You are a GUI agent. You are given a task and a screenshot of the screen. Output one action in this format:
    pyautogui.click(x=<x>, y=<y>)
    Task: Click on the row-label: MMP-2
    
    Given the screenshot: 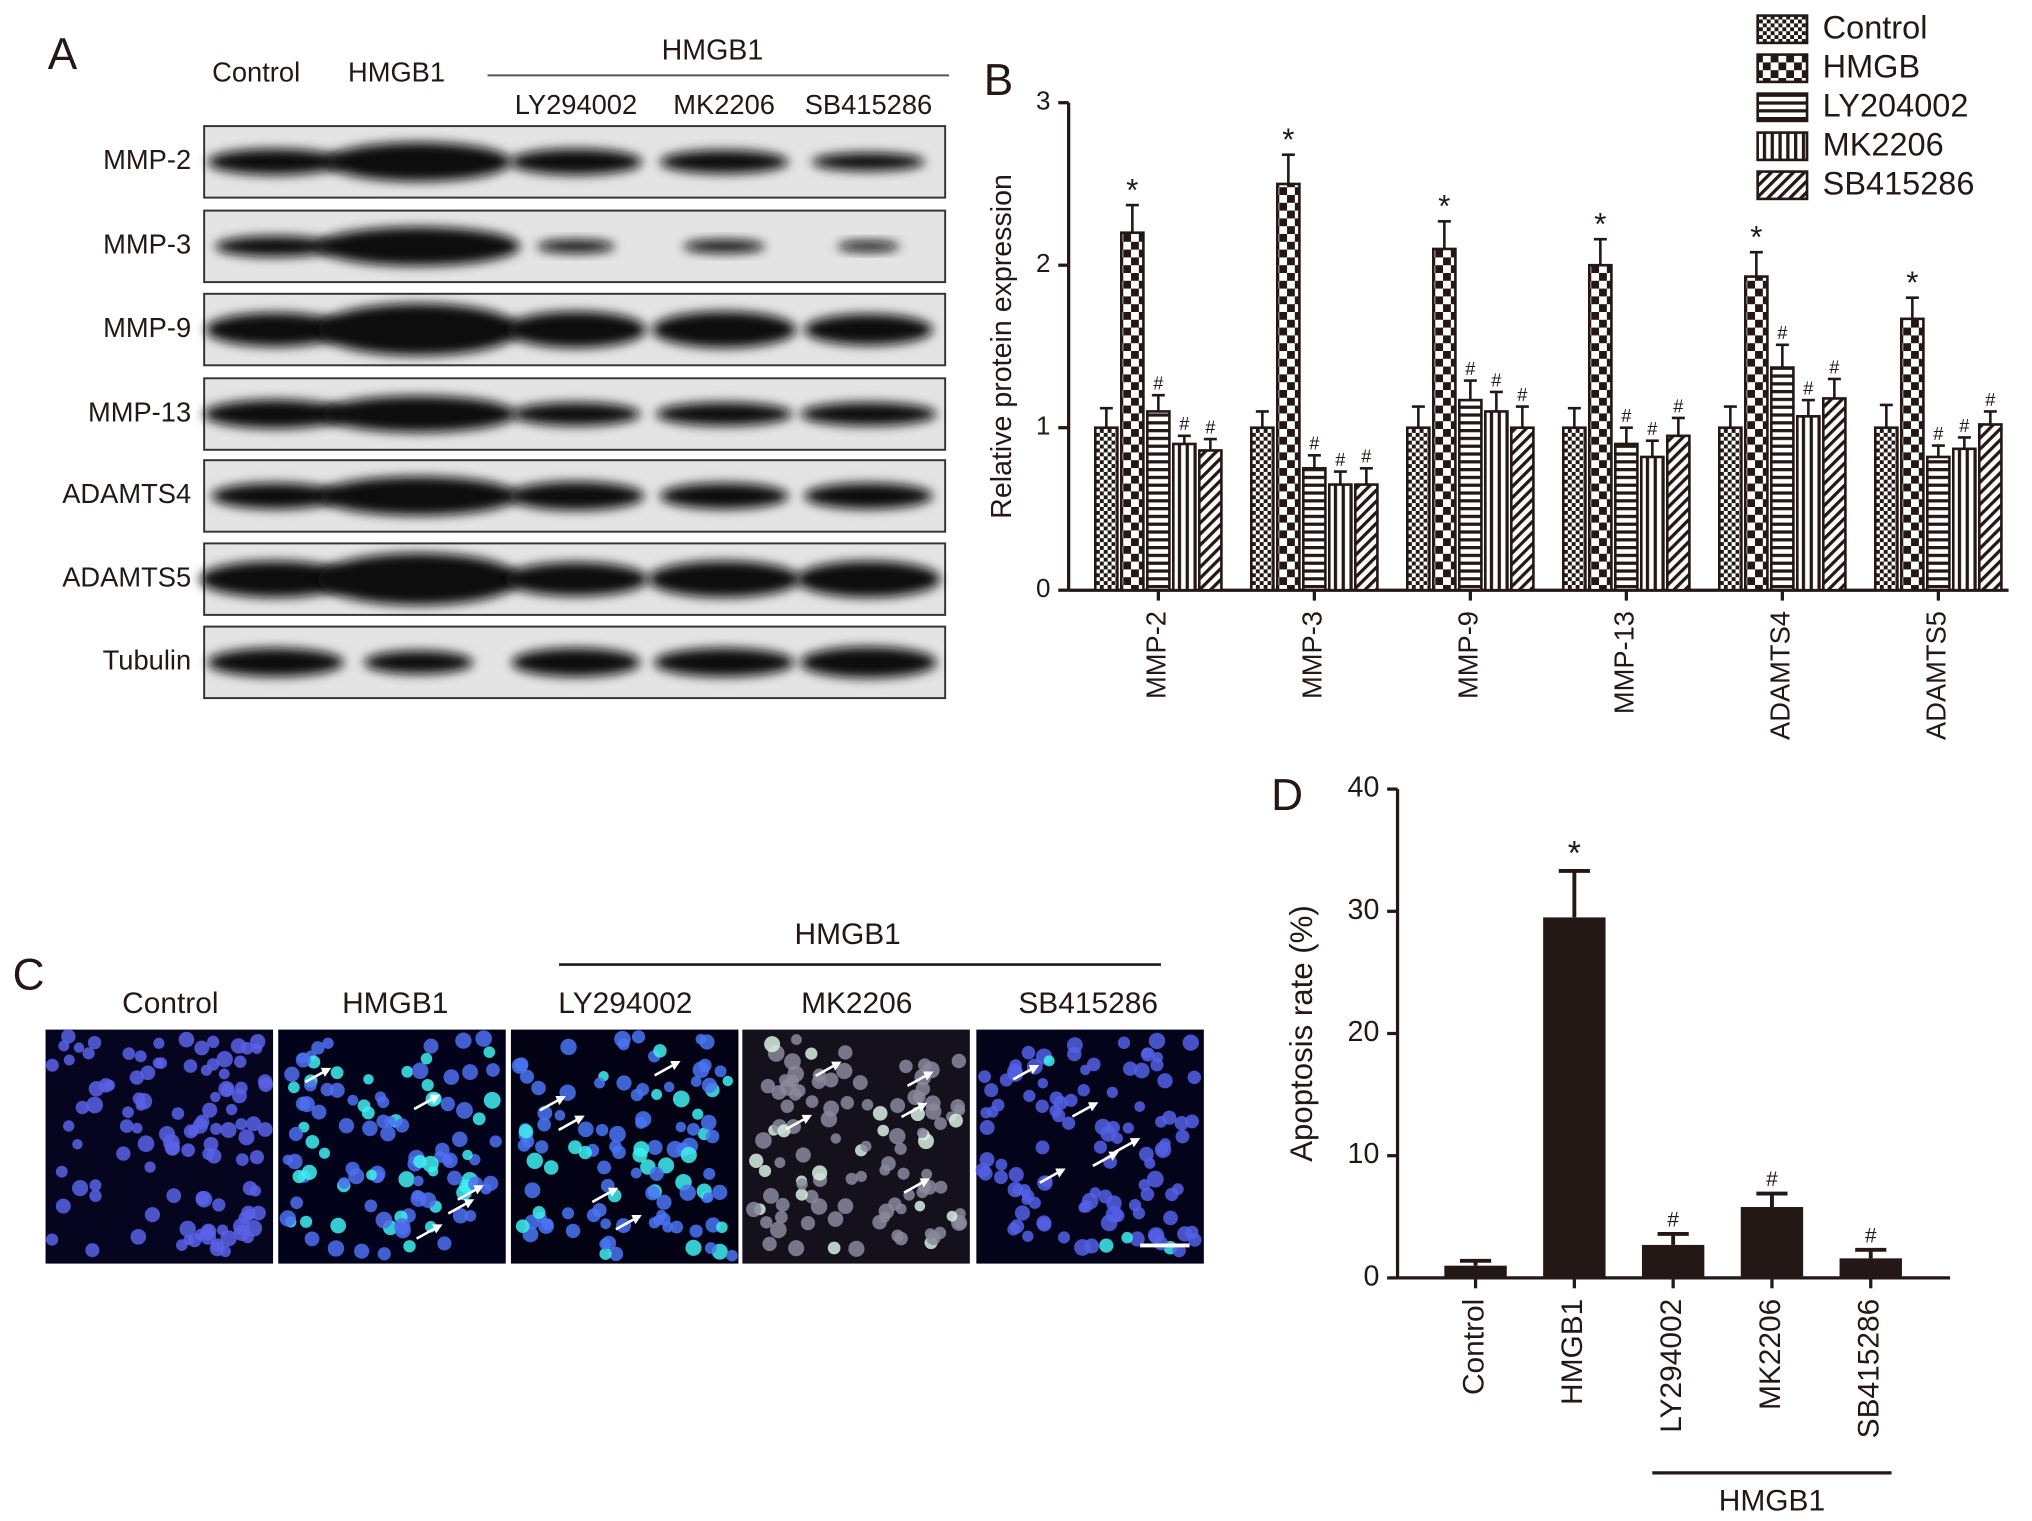 What is the action you would take?
    pyautogui.click(x=147, y=159)
    